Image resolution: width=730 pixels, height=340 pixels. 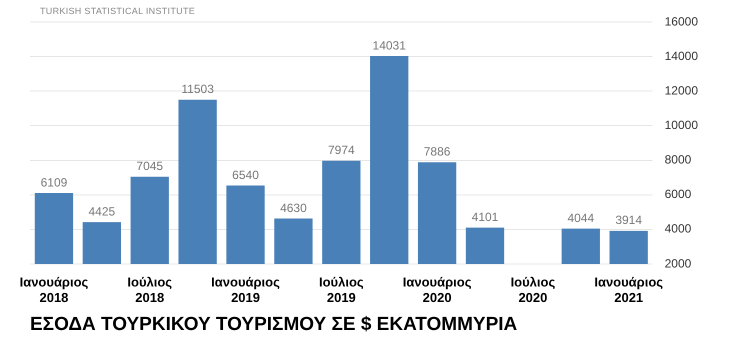 I want to click on data-label: 7974, so click(x=341, y=150).